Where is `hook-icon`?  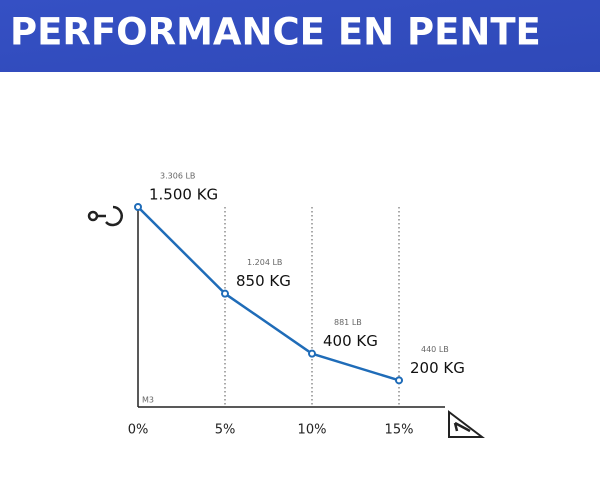 hook-icon is located at coordinates (105, 216).